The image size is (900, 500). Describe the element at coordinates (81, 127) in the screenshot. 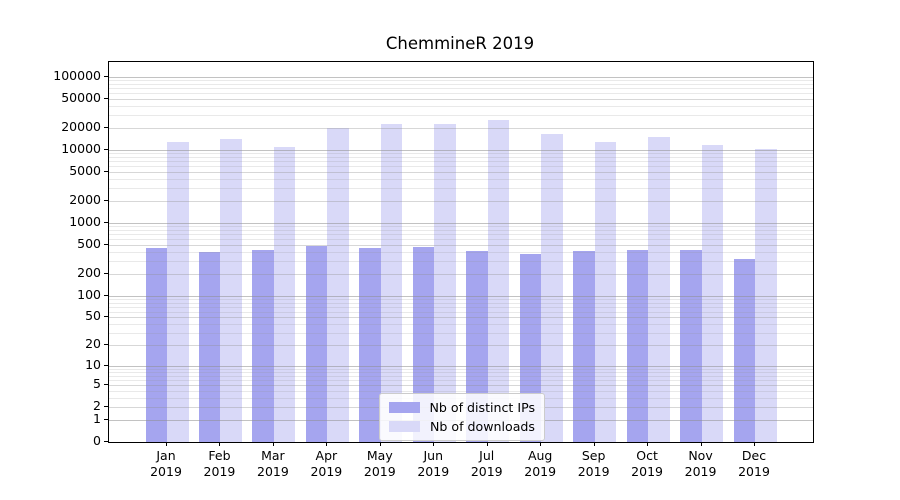

I see `y-tick-label: 20000` at that location.